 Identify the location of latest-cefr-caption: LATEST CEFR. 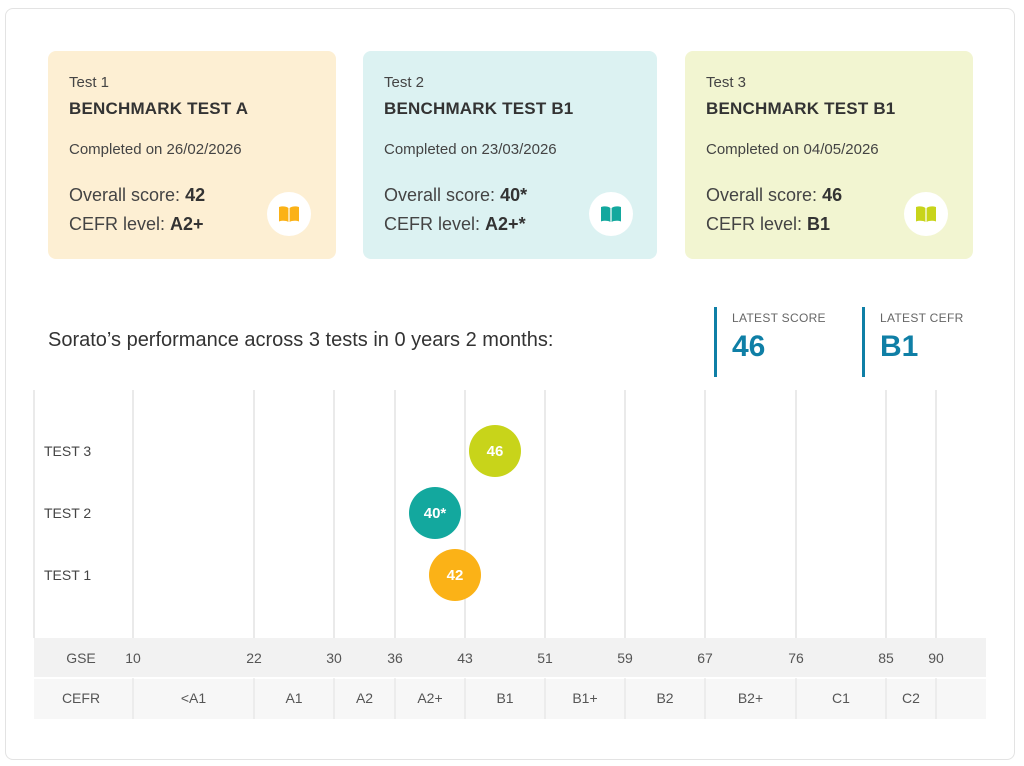
(922, 318).